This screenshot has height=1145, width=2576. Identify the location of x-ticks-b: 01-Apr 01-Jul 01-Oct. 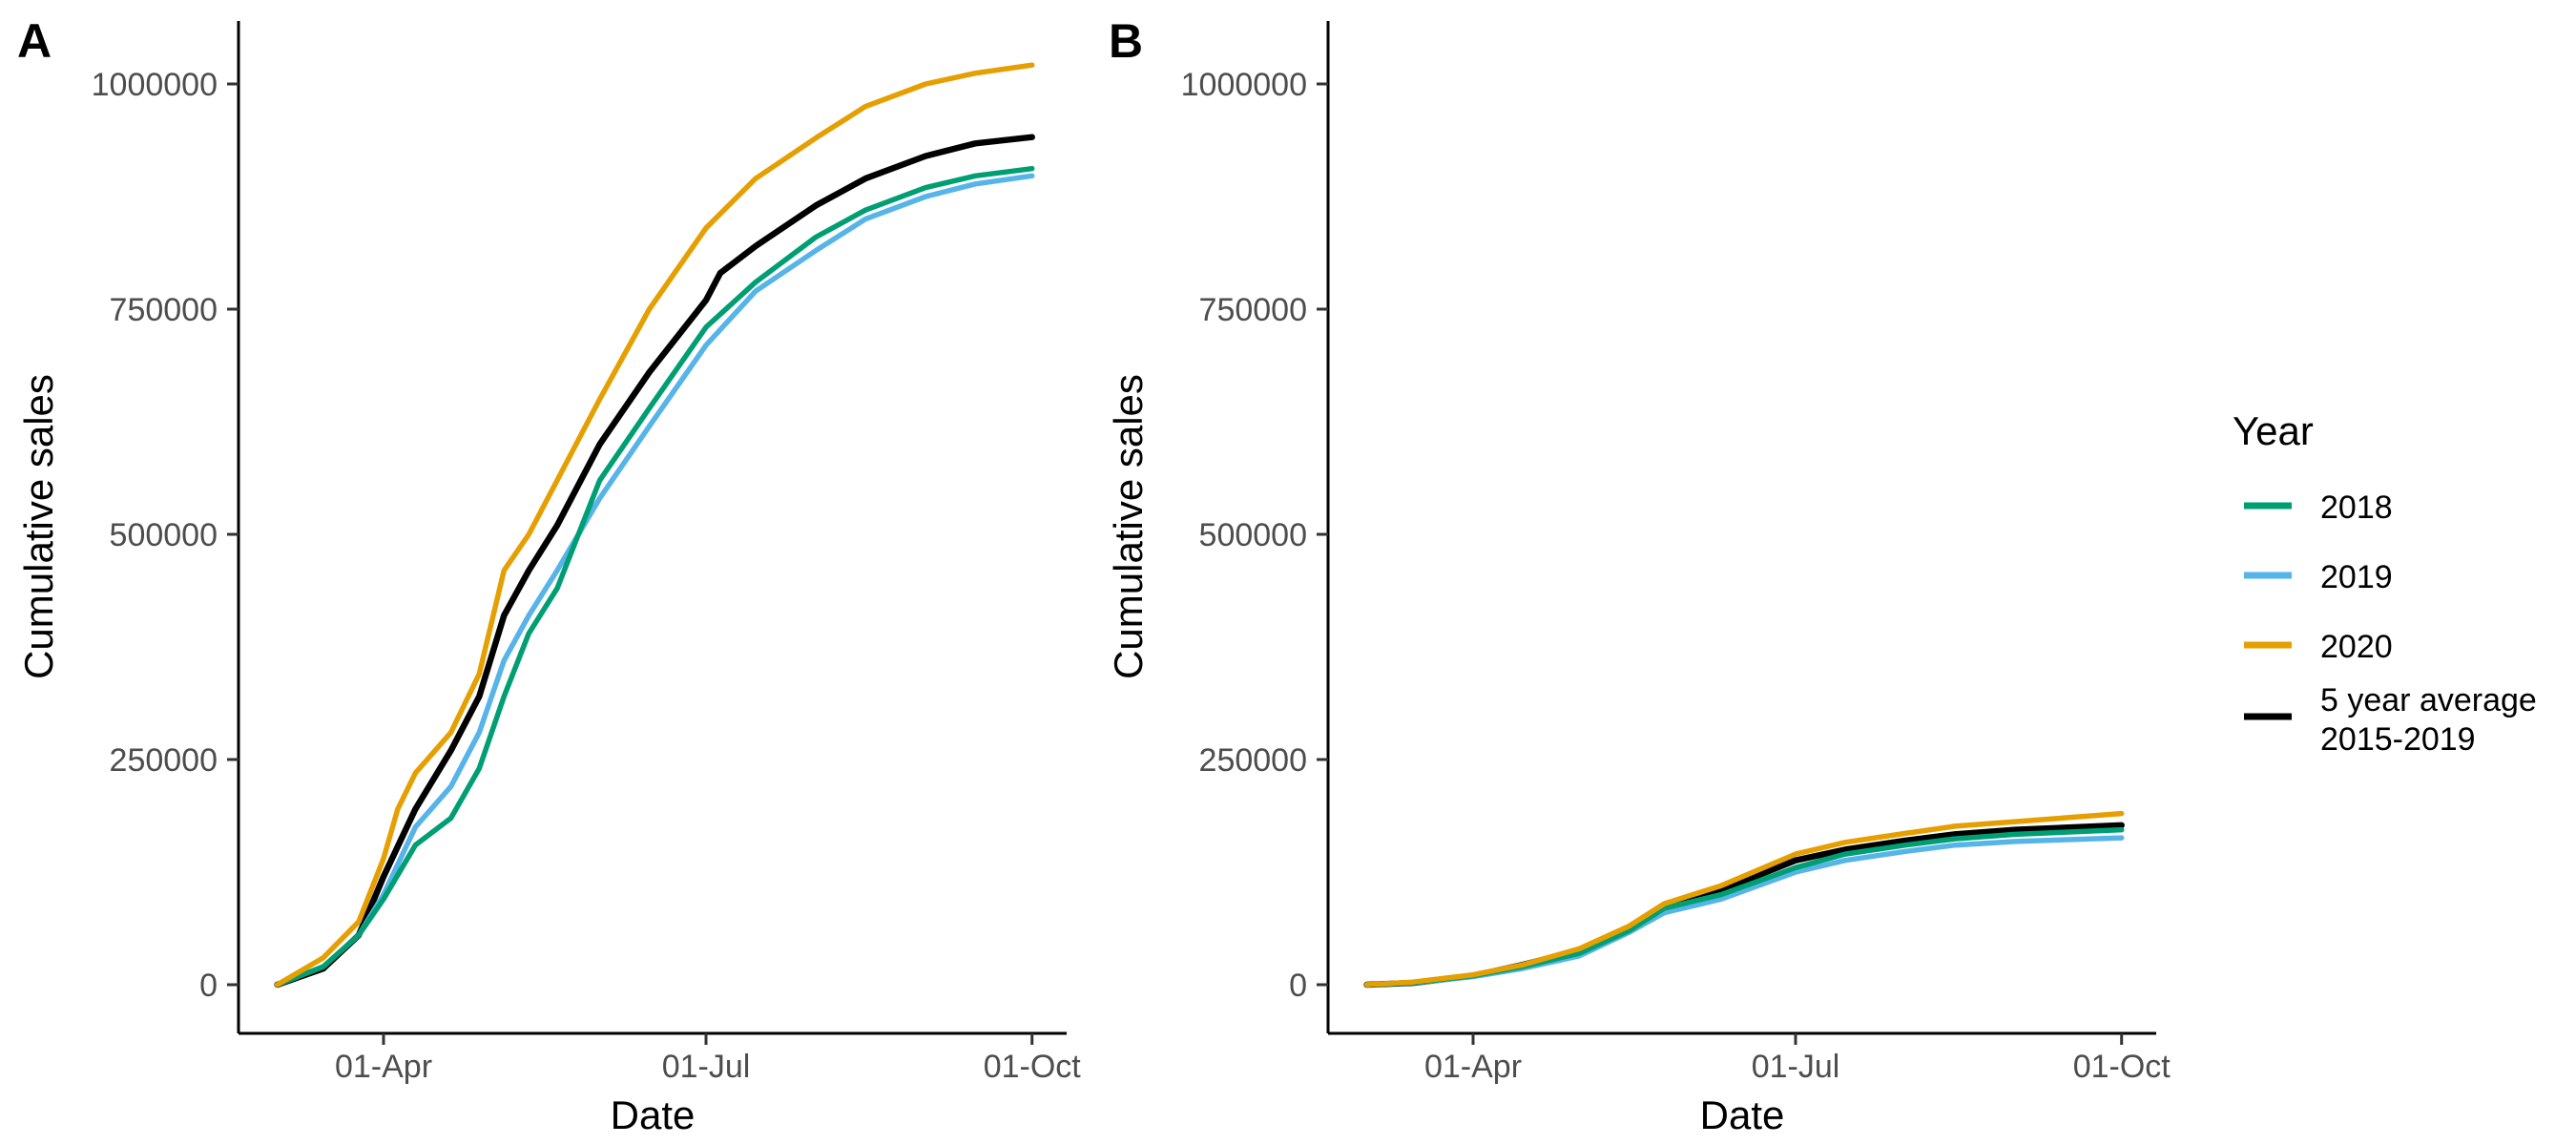
(1797, 1059).